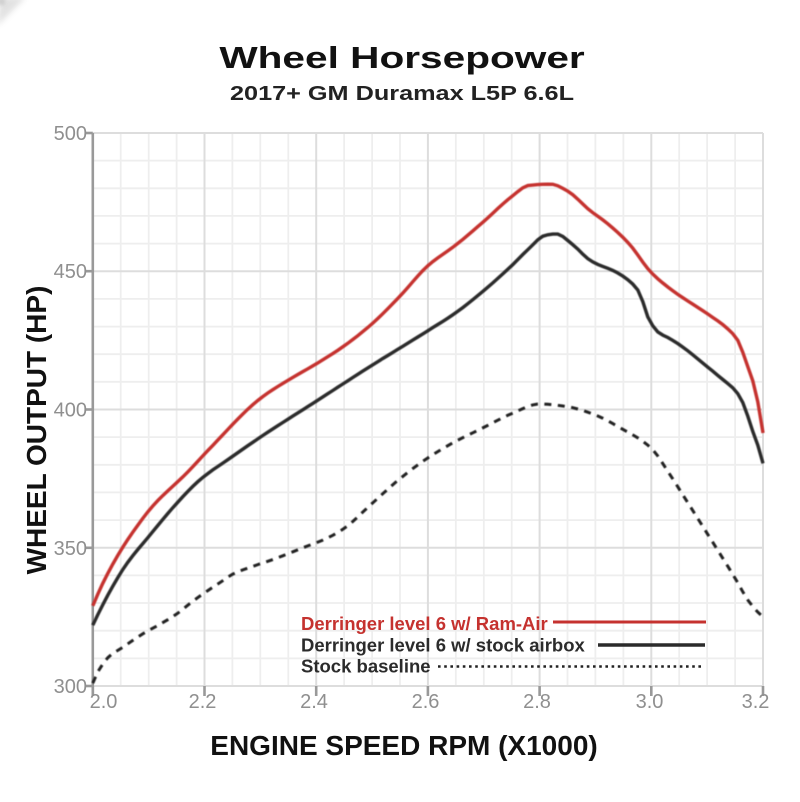 The height and width of the screenshot is (802, 800). I want to click on svg-text: Stock baseline, so click(366, 666).